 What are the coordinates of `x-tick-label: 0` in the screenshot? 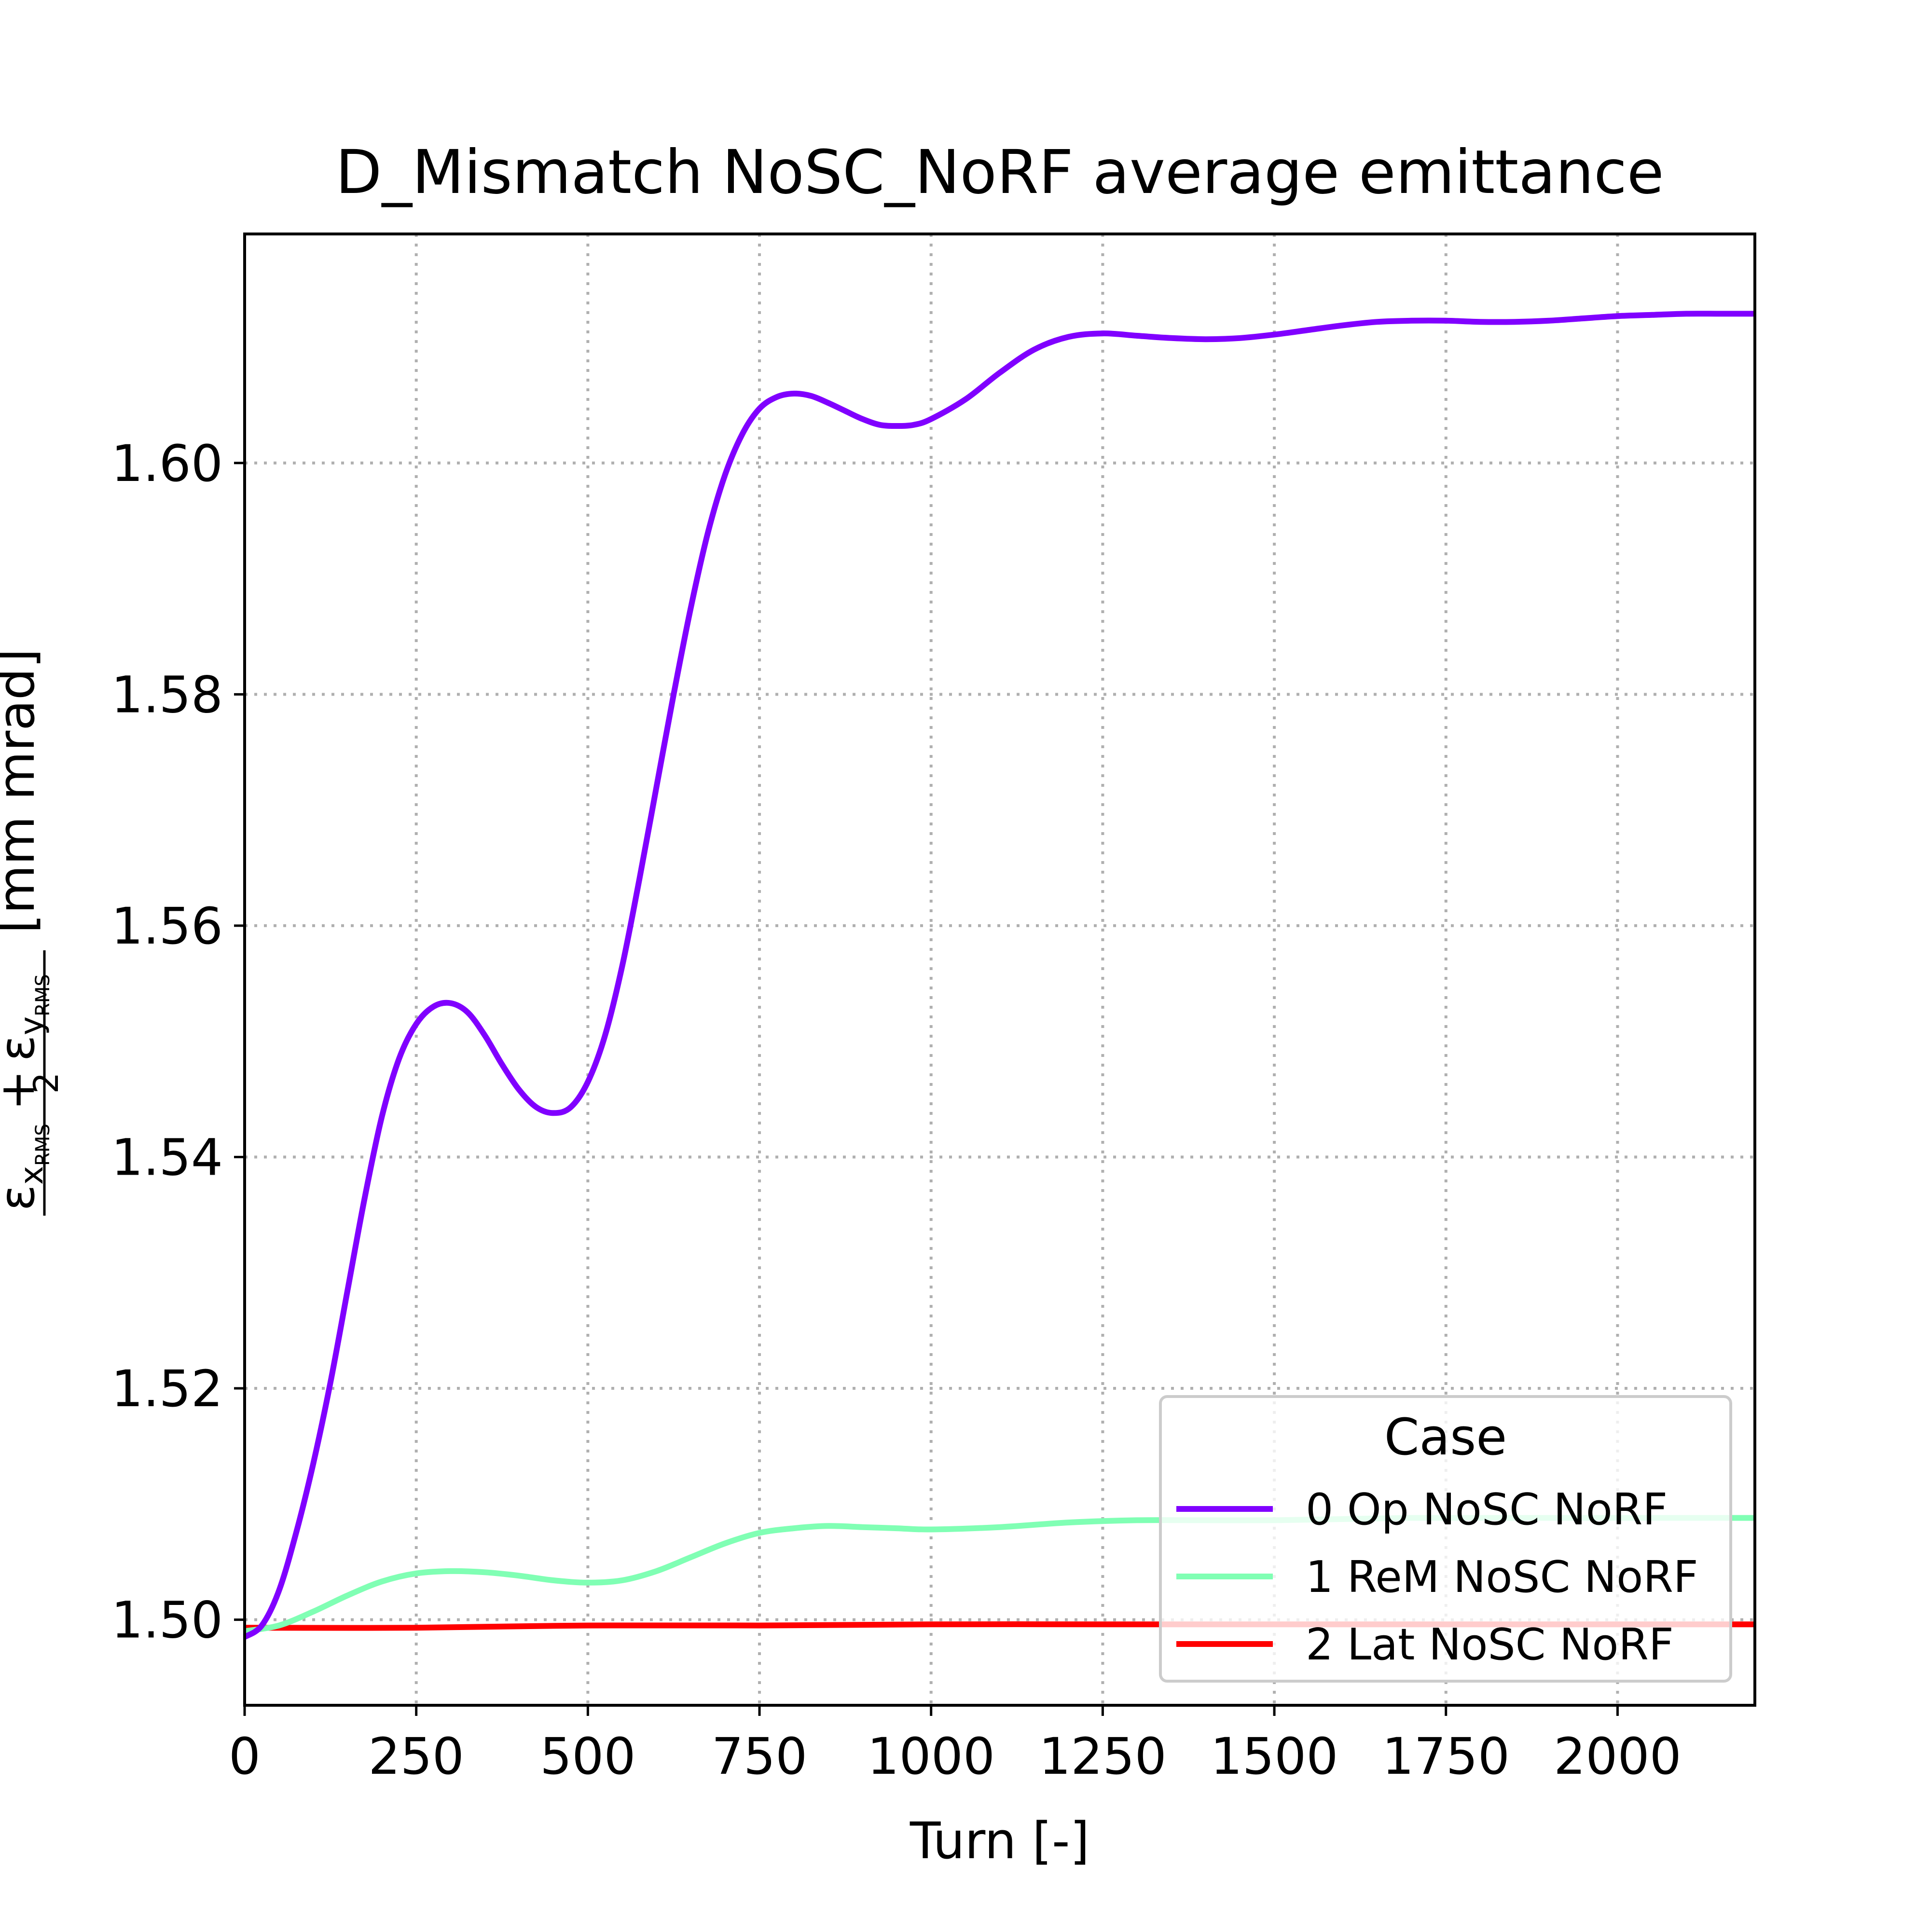 It's located at (245, 1757).